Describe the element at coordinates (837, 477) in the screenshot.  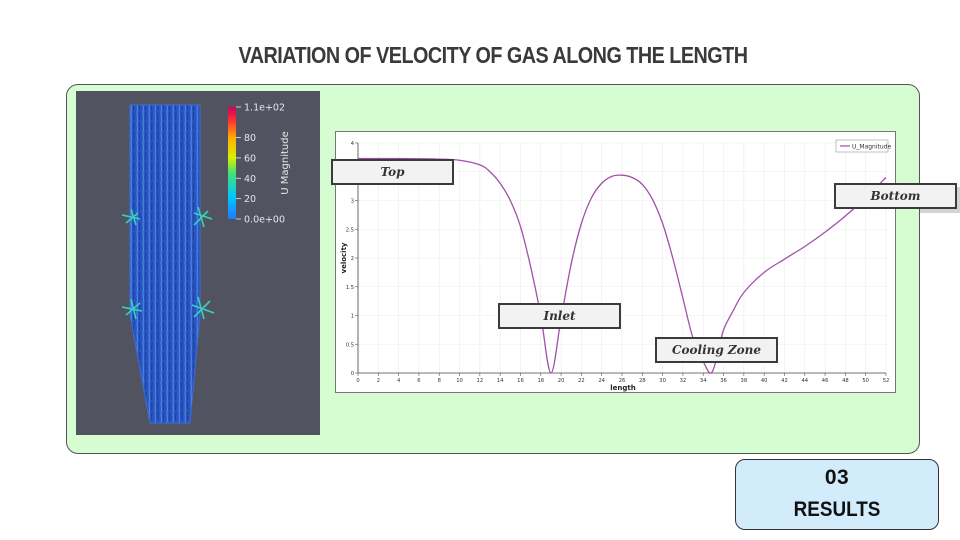
I see `section-number: 03` at that location.